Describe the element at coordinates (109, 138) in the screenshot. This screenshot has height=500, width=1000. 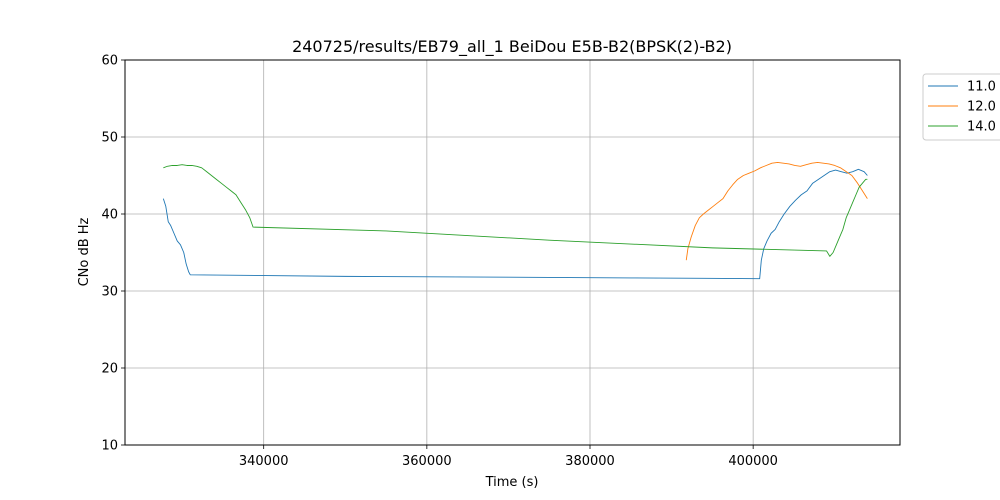
I see `y-tick-label: 50` at that location.